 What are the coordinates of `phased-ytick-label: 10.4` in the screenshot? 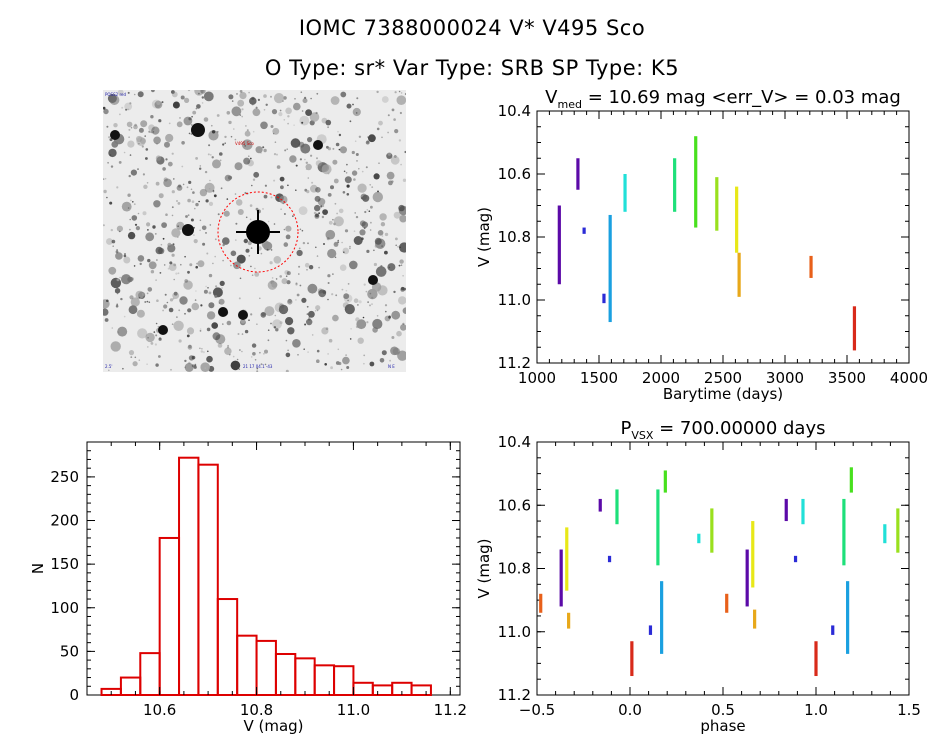 It's located at (514, 442).